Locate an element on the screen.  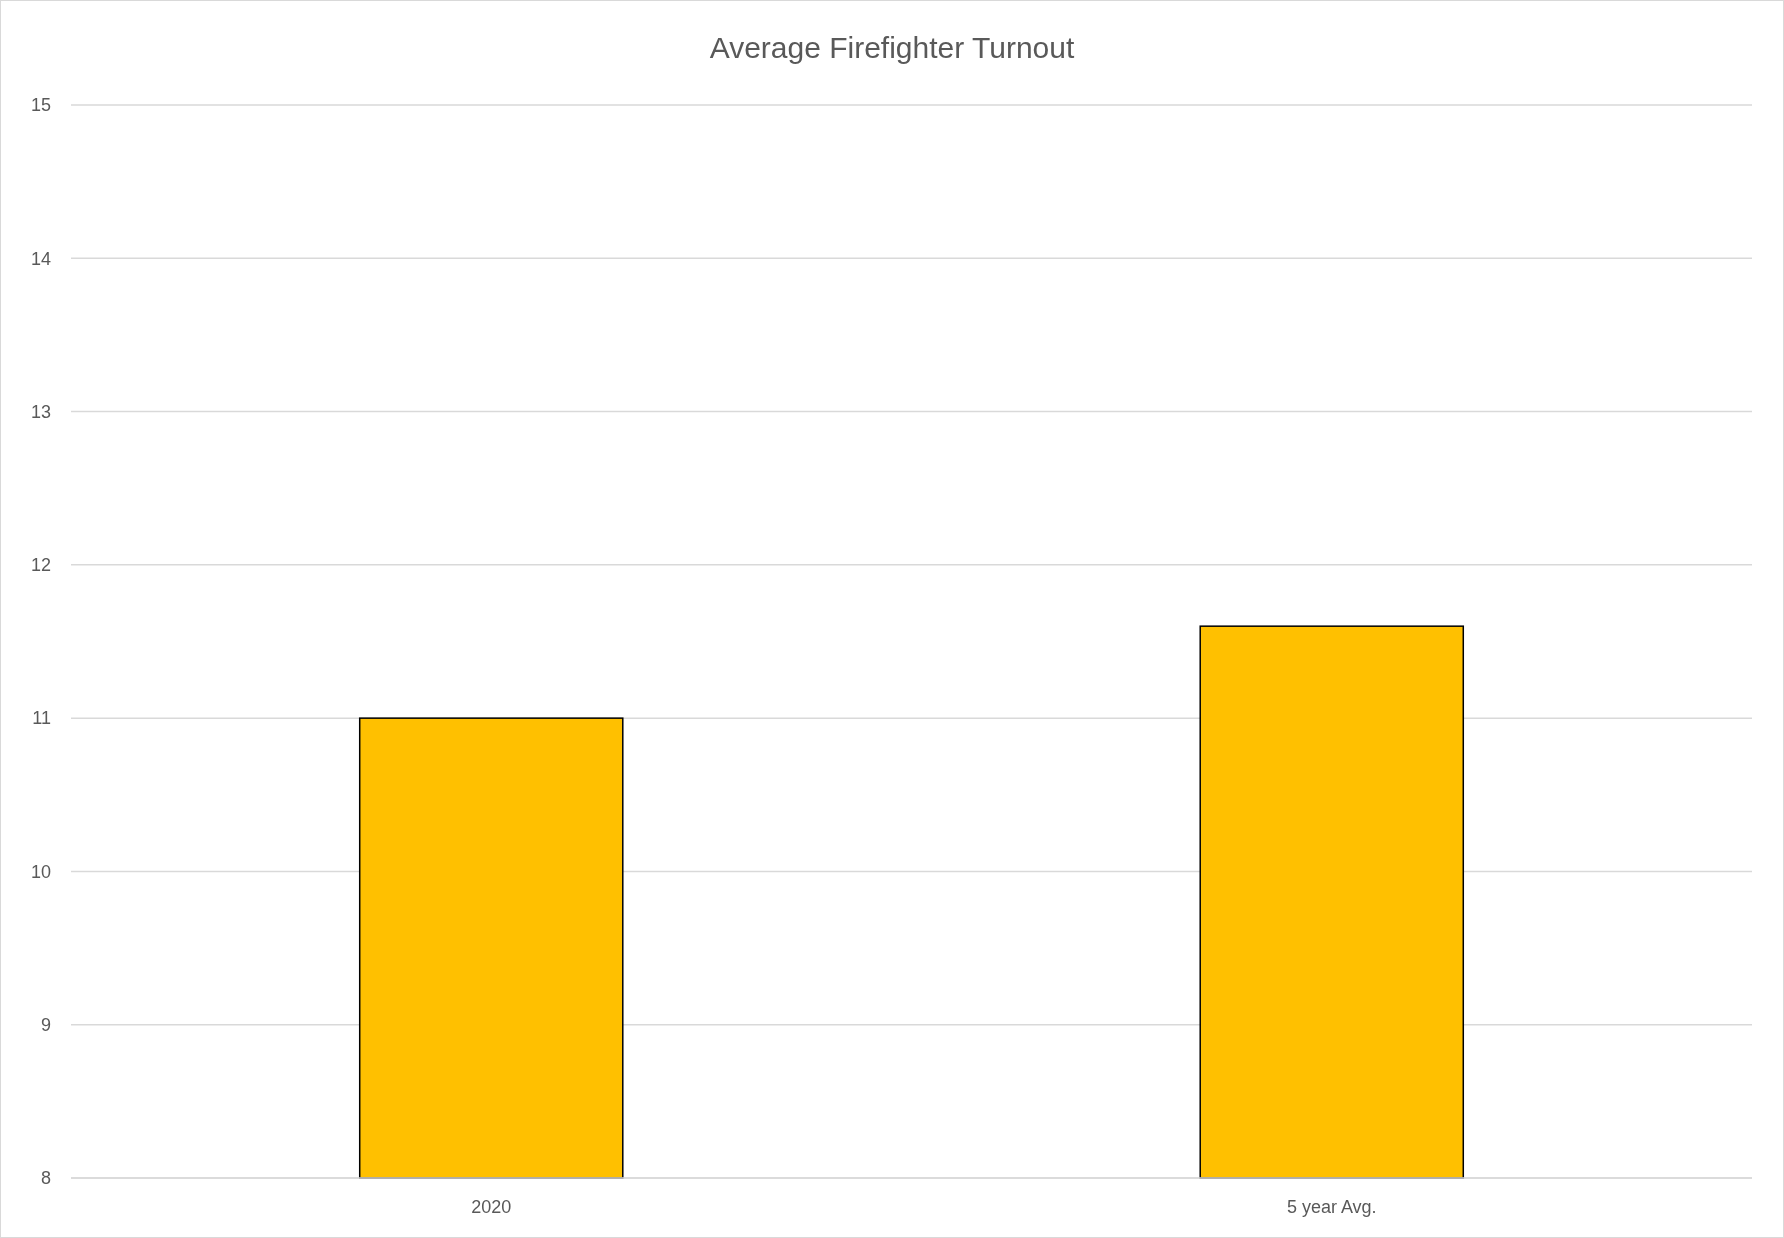
chart-title: Average Firefighter Turnout is located at coordinates (892, 47).